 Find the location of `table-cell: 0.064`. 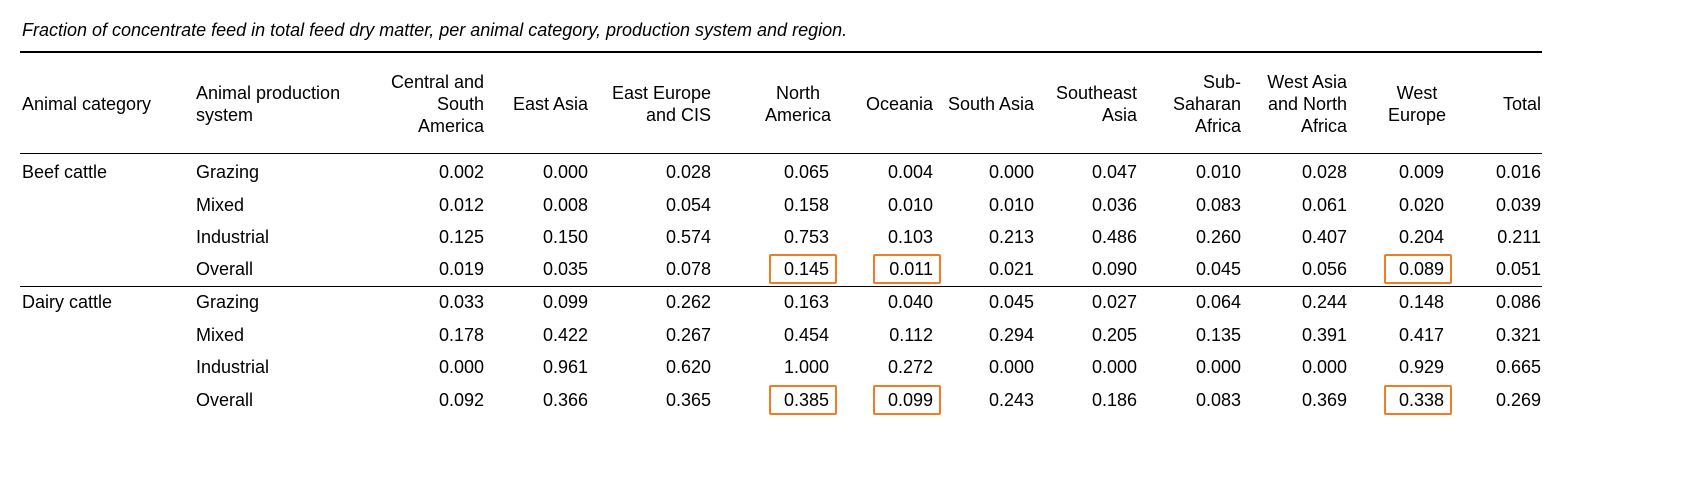

table-cell: 0.064 is located at coordinates (1218, 302).